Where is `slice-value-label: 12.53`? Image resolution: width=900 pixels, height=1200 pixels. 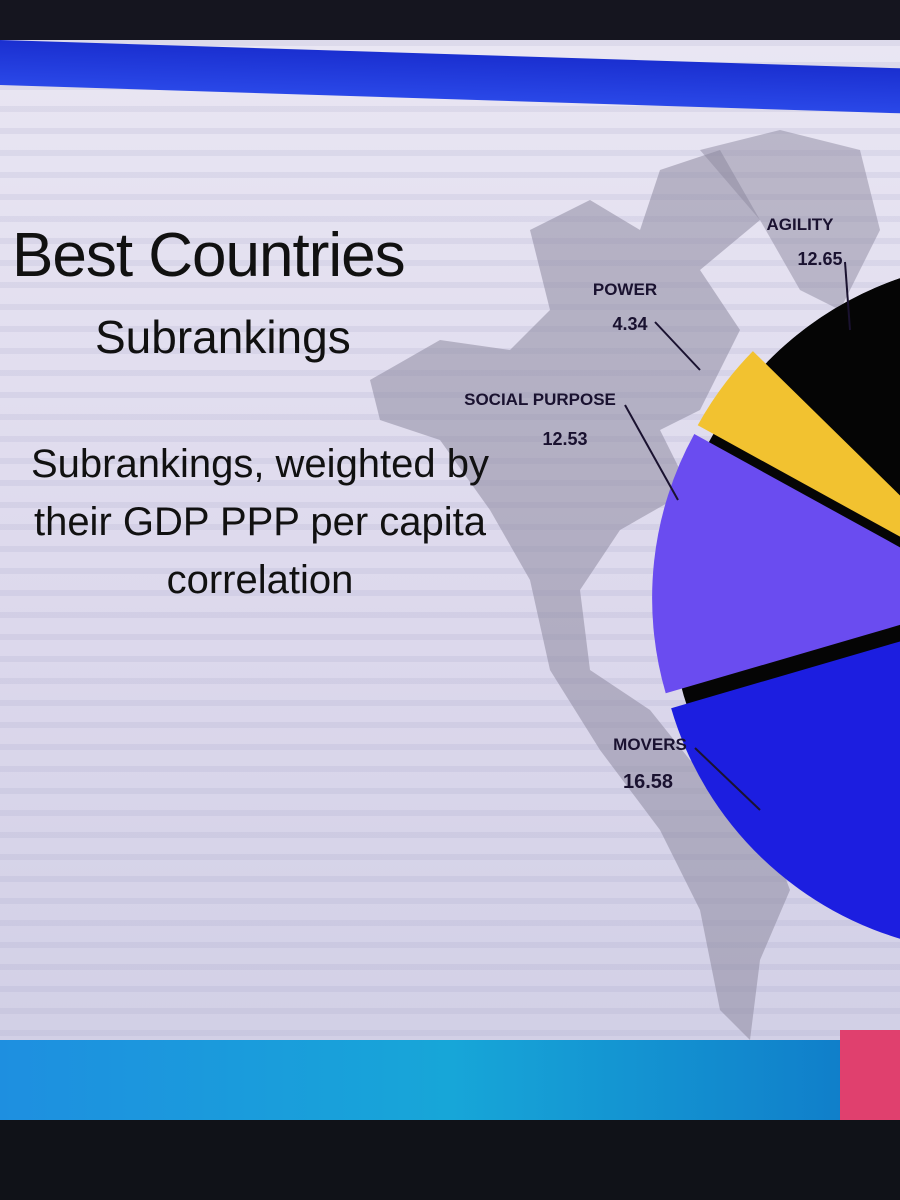
slice-value-label: 12.53 is located at coordinates (564, 439).